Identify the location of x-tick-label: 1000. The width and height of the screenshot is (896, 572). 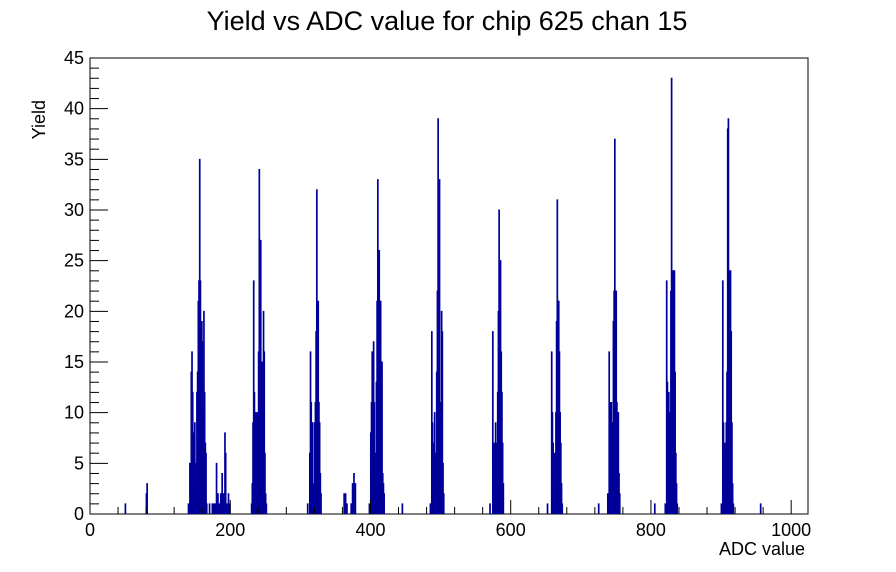
(791, 530).